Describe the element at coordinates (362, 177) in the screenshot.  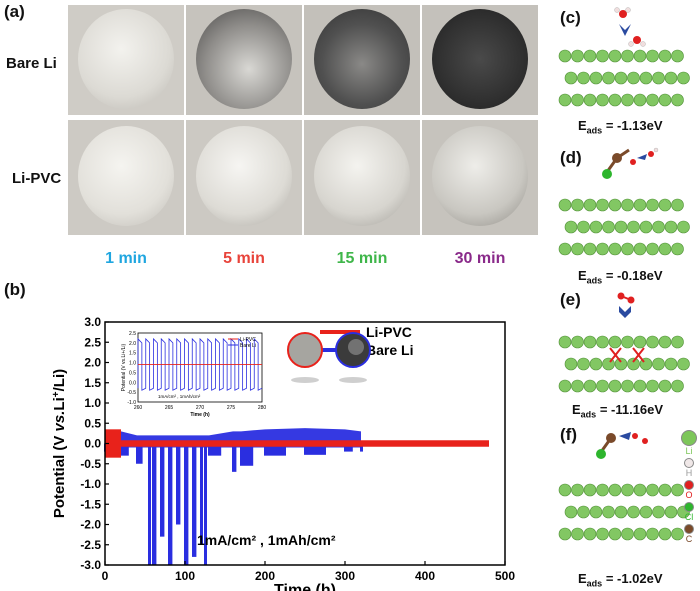
I see `photo-li-pvc-15min` at that location.